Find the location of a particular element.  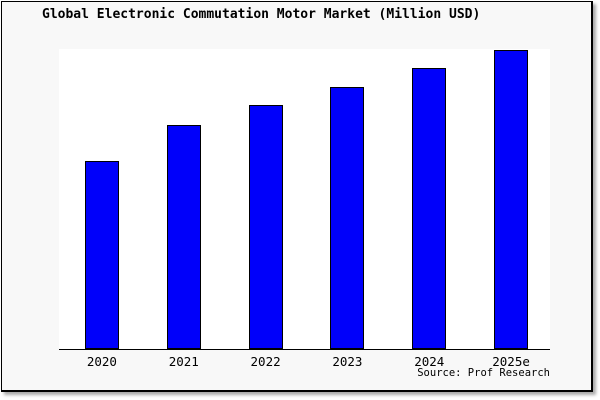

source-credit: Source: Prof Research is located at coordinates (483, 373).